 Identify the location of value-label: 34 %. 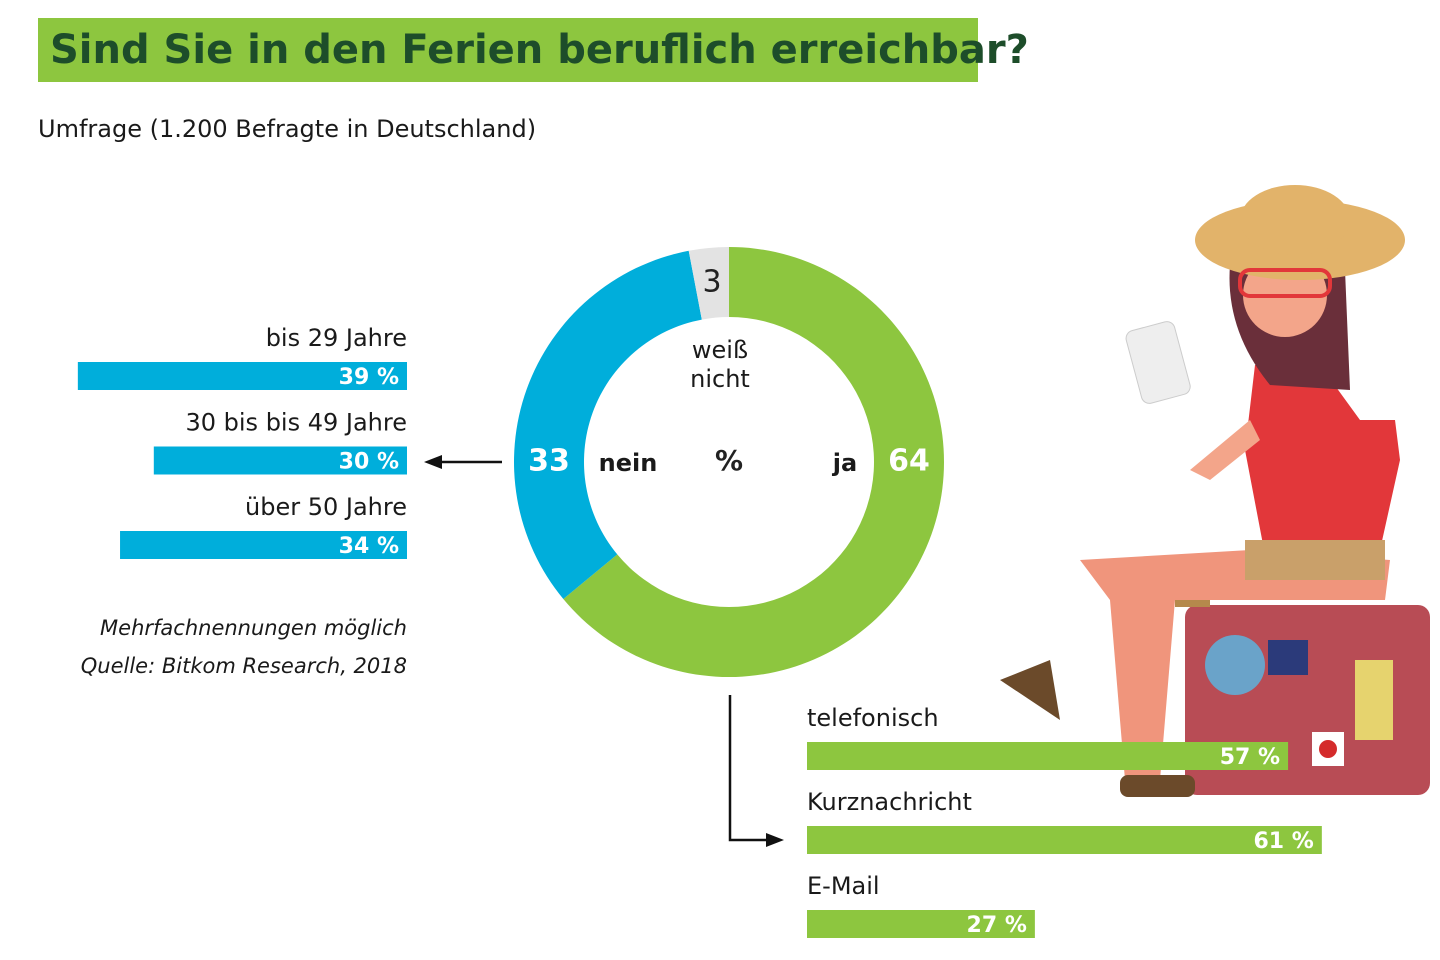
(369, 546).